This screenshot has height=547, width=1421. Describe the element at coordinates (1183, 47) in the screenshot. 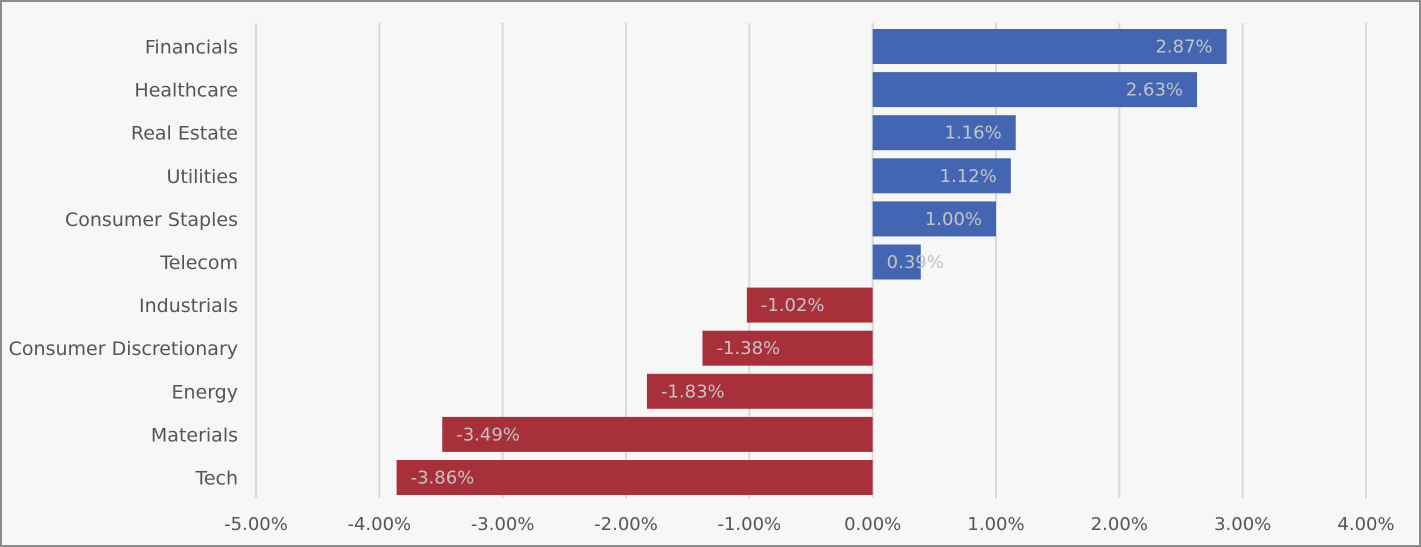

I see `data-label: 2.87%` at that location.